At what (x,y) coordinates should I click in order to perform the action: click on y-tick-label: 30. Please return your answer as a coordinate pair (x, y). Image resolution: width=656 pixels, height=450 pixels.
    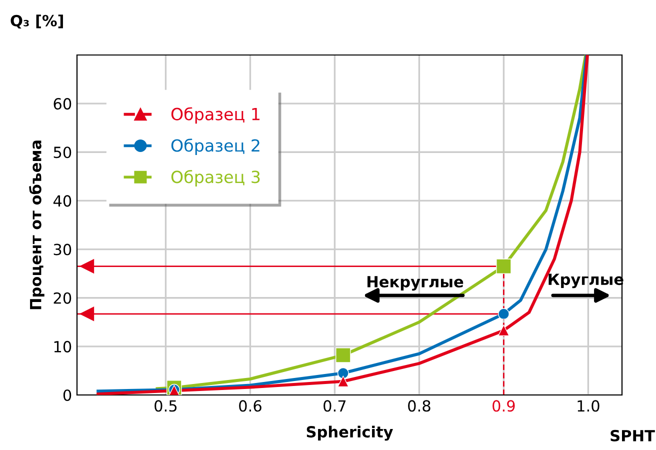
    Looking at the image, I should click on (63, 250).